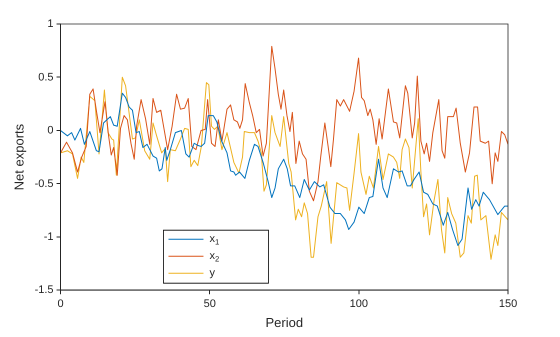 The image size is (560, 337). Describe the element at coordinates (50, 130) in the screenshot. I see `y-tick-label: 0` at that location.